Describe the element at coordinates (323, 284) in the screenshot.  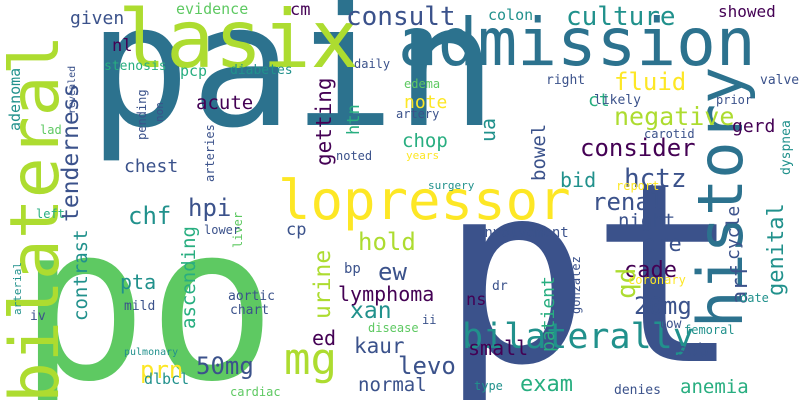
I see `word-urine: urine` at that location.